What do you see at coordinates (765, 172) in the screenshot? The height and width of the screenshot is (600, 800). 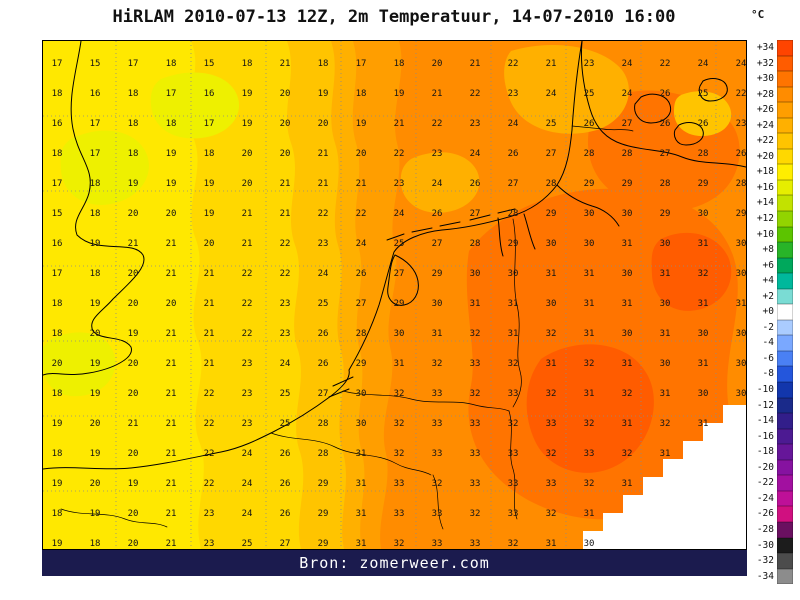 I see `colorbar-label: +18` at bounding box center [765, 172].